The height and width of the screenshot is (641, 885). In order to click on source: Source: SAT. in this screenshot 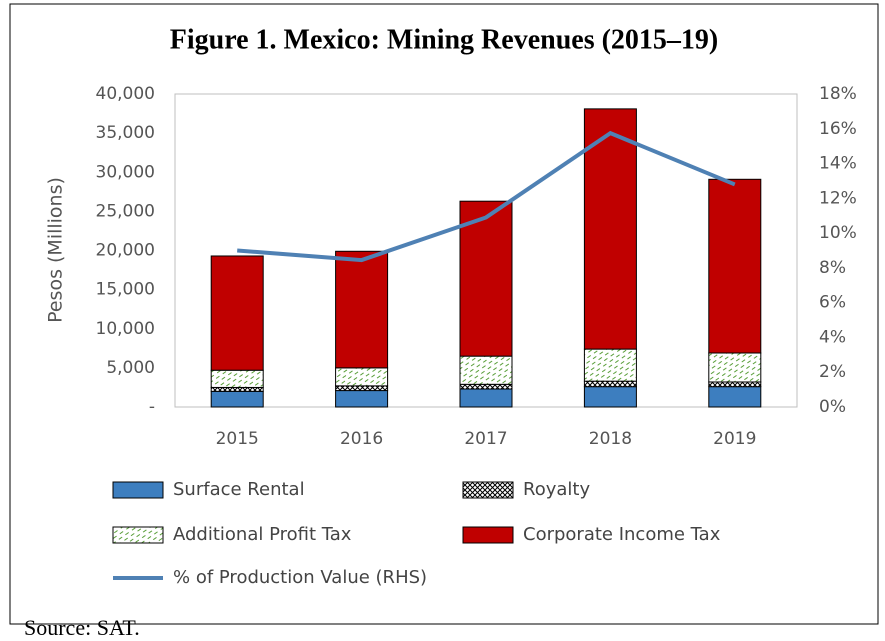, I will do `click(82, 627)`.